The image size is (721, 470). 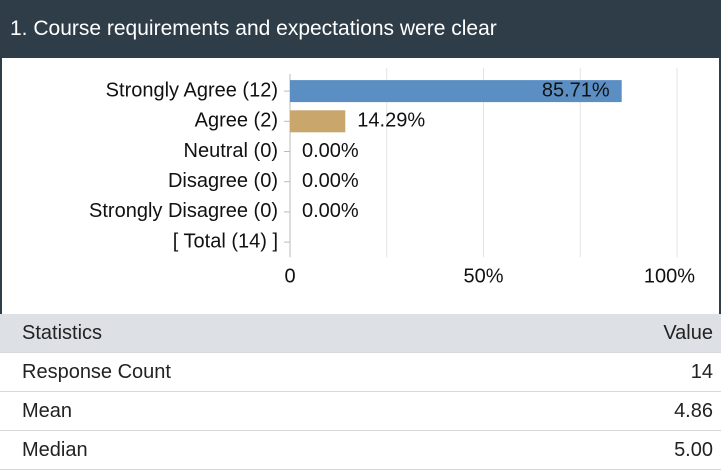 I want to click on value-label: 14.29%, so click(x=391, y=121).